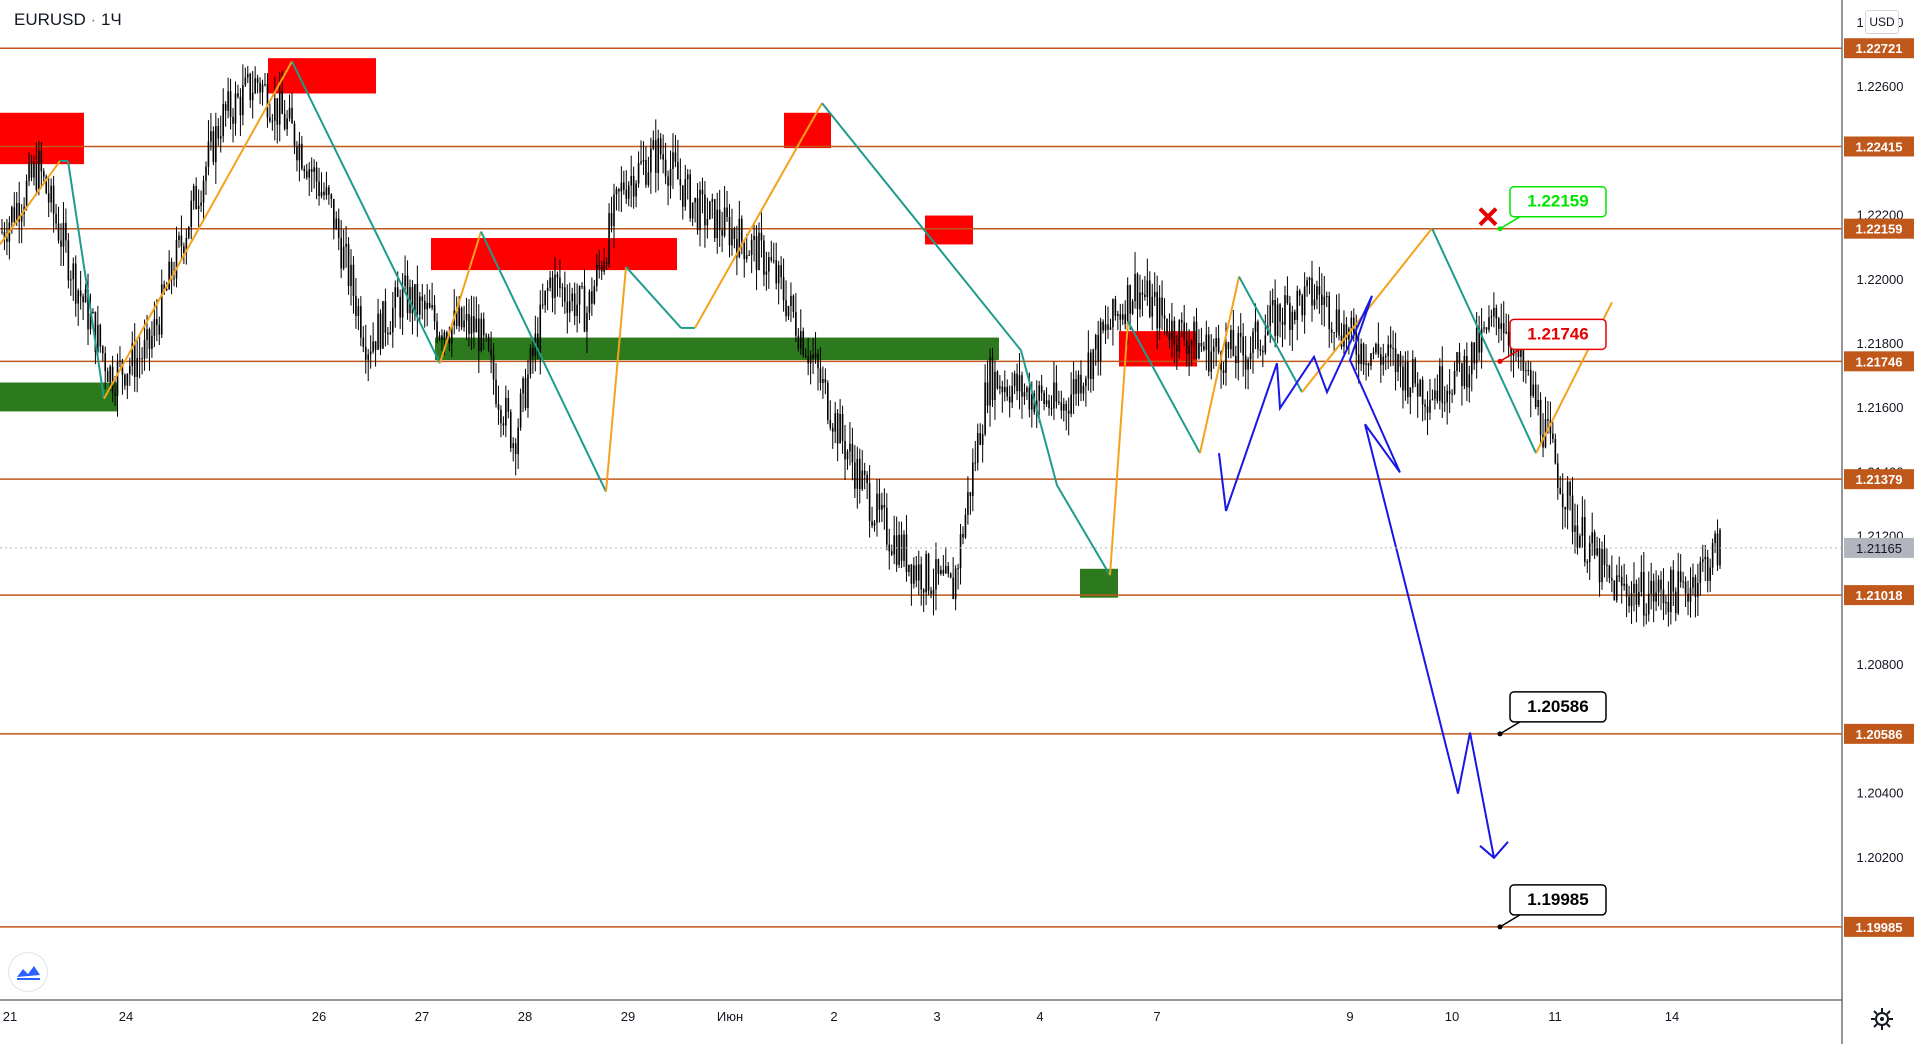 This screenshot has height=1044, width=1920. What do you see at coordinates (1882, 1019) in the screenshot?
I see `gear-icon` at bounding box center [1882, 1019].